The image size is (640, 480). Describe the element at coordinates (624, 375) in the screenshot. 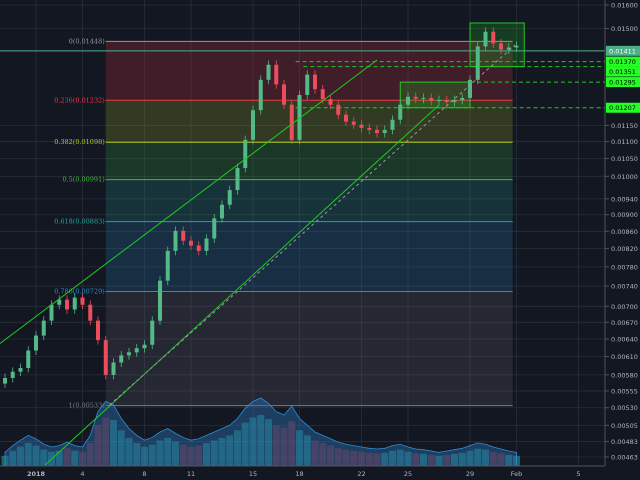

I see `price-tick-label: 0.00580` at that location.